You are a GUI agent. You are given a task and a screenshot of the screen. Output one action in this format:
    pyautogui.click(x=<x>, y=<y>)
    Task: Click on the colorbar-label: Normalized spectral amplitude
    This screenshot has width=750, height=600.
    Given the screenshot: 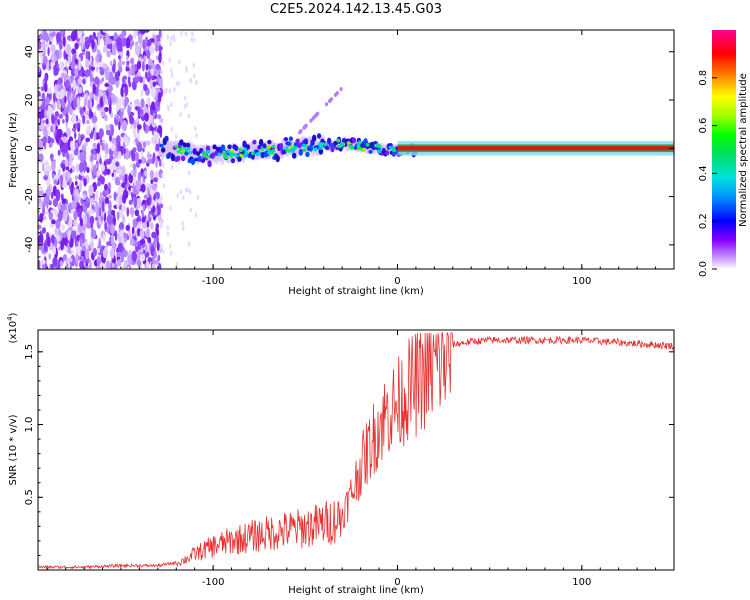 What is the action you would take?
    pyautogui.click(x=743, y=150)
    